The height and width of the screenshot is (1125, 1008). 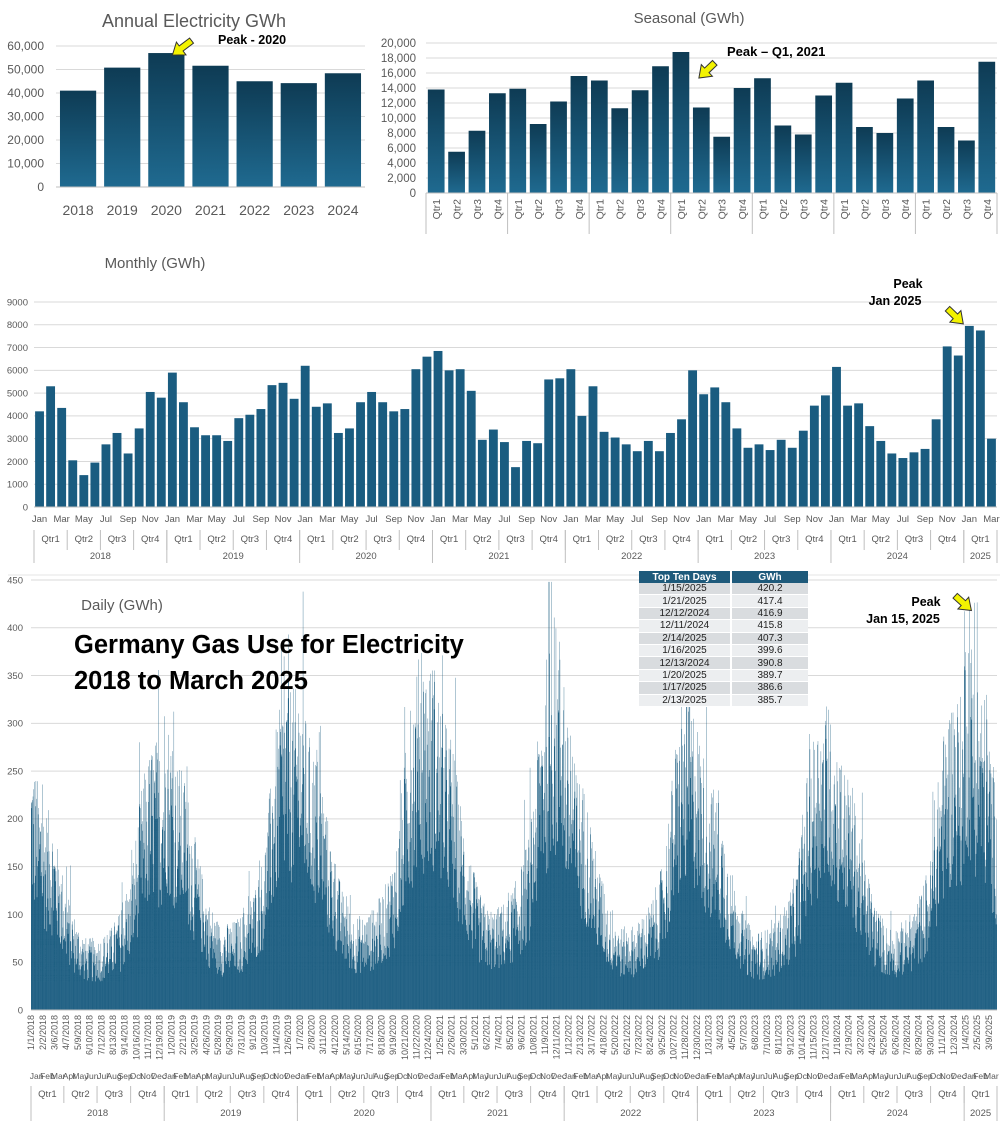 I want to click on x-tick-label: 12/24/2020, so click(x=428, y=1037).